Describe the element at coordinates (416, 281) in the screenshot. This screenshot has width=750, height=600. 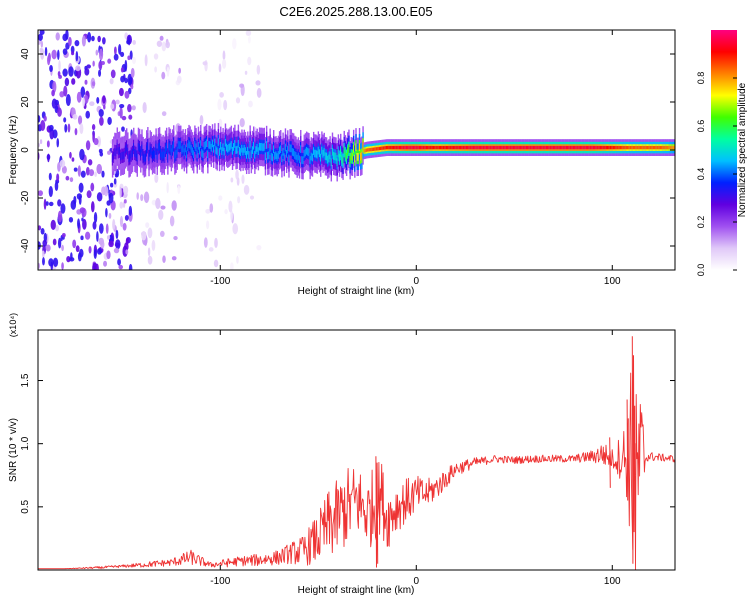
I see `spectrogram-x-tick-label: 0` at that location.